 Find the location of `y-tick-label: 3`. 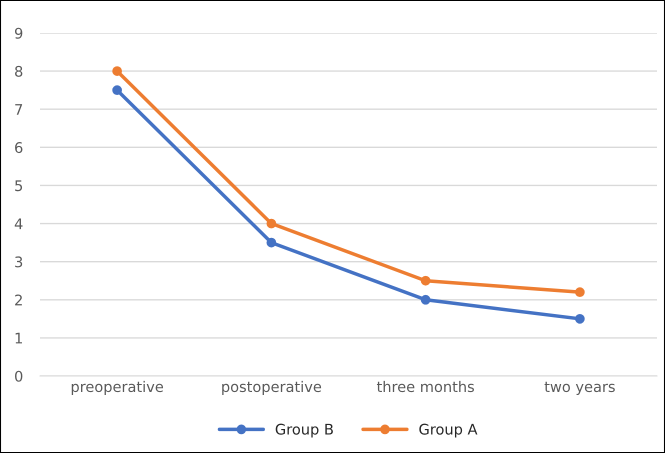

y-tick-label: 3 is located at coordinates (18, 262).